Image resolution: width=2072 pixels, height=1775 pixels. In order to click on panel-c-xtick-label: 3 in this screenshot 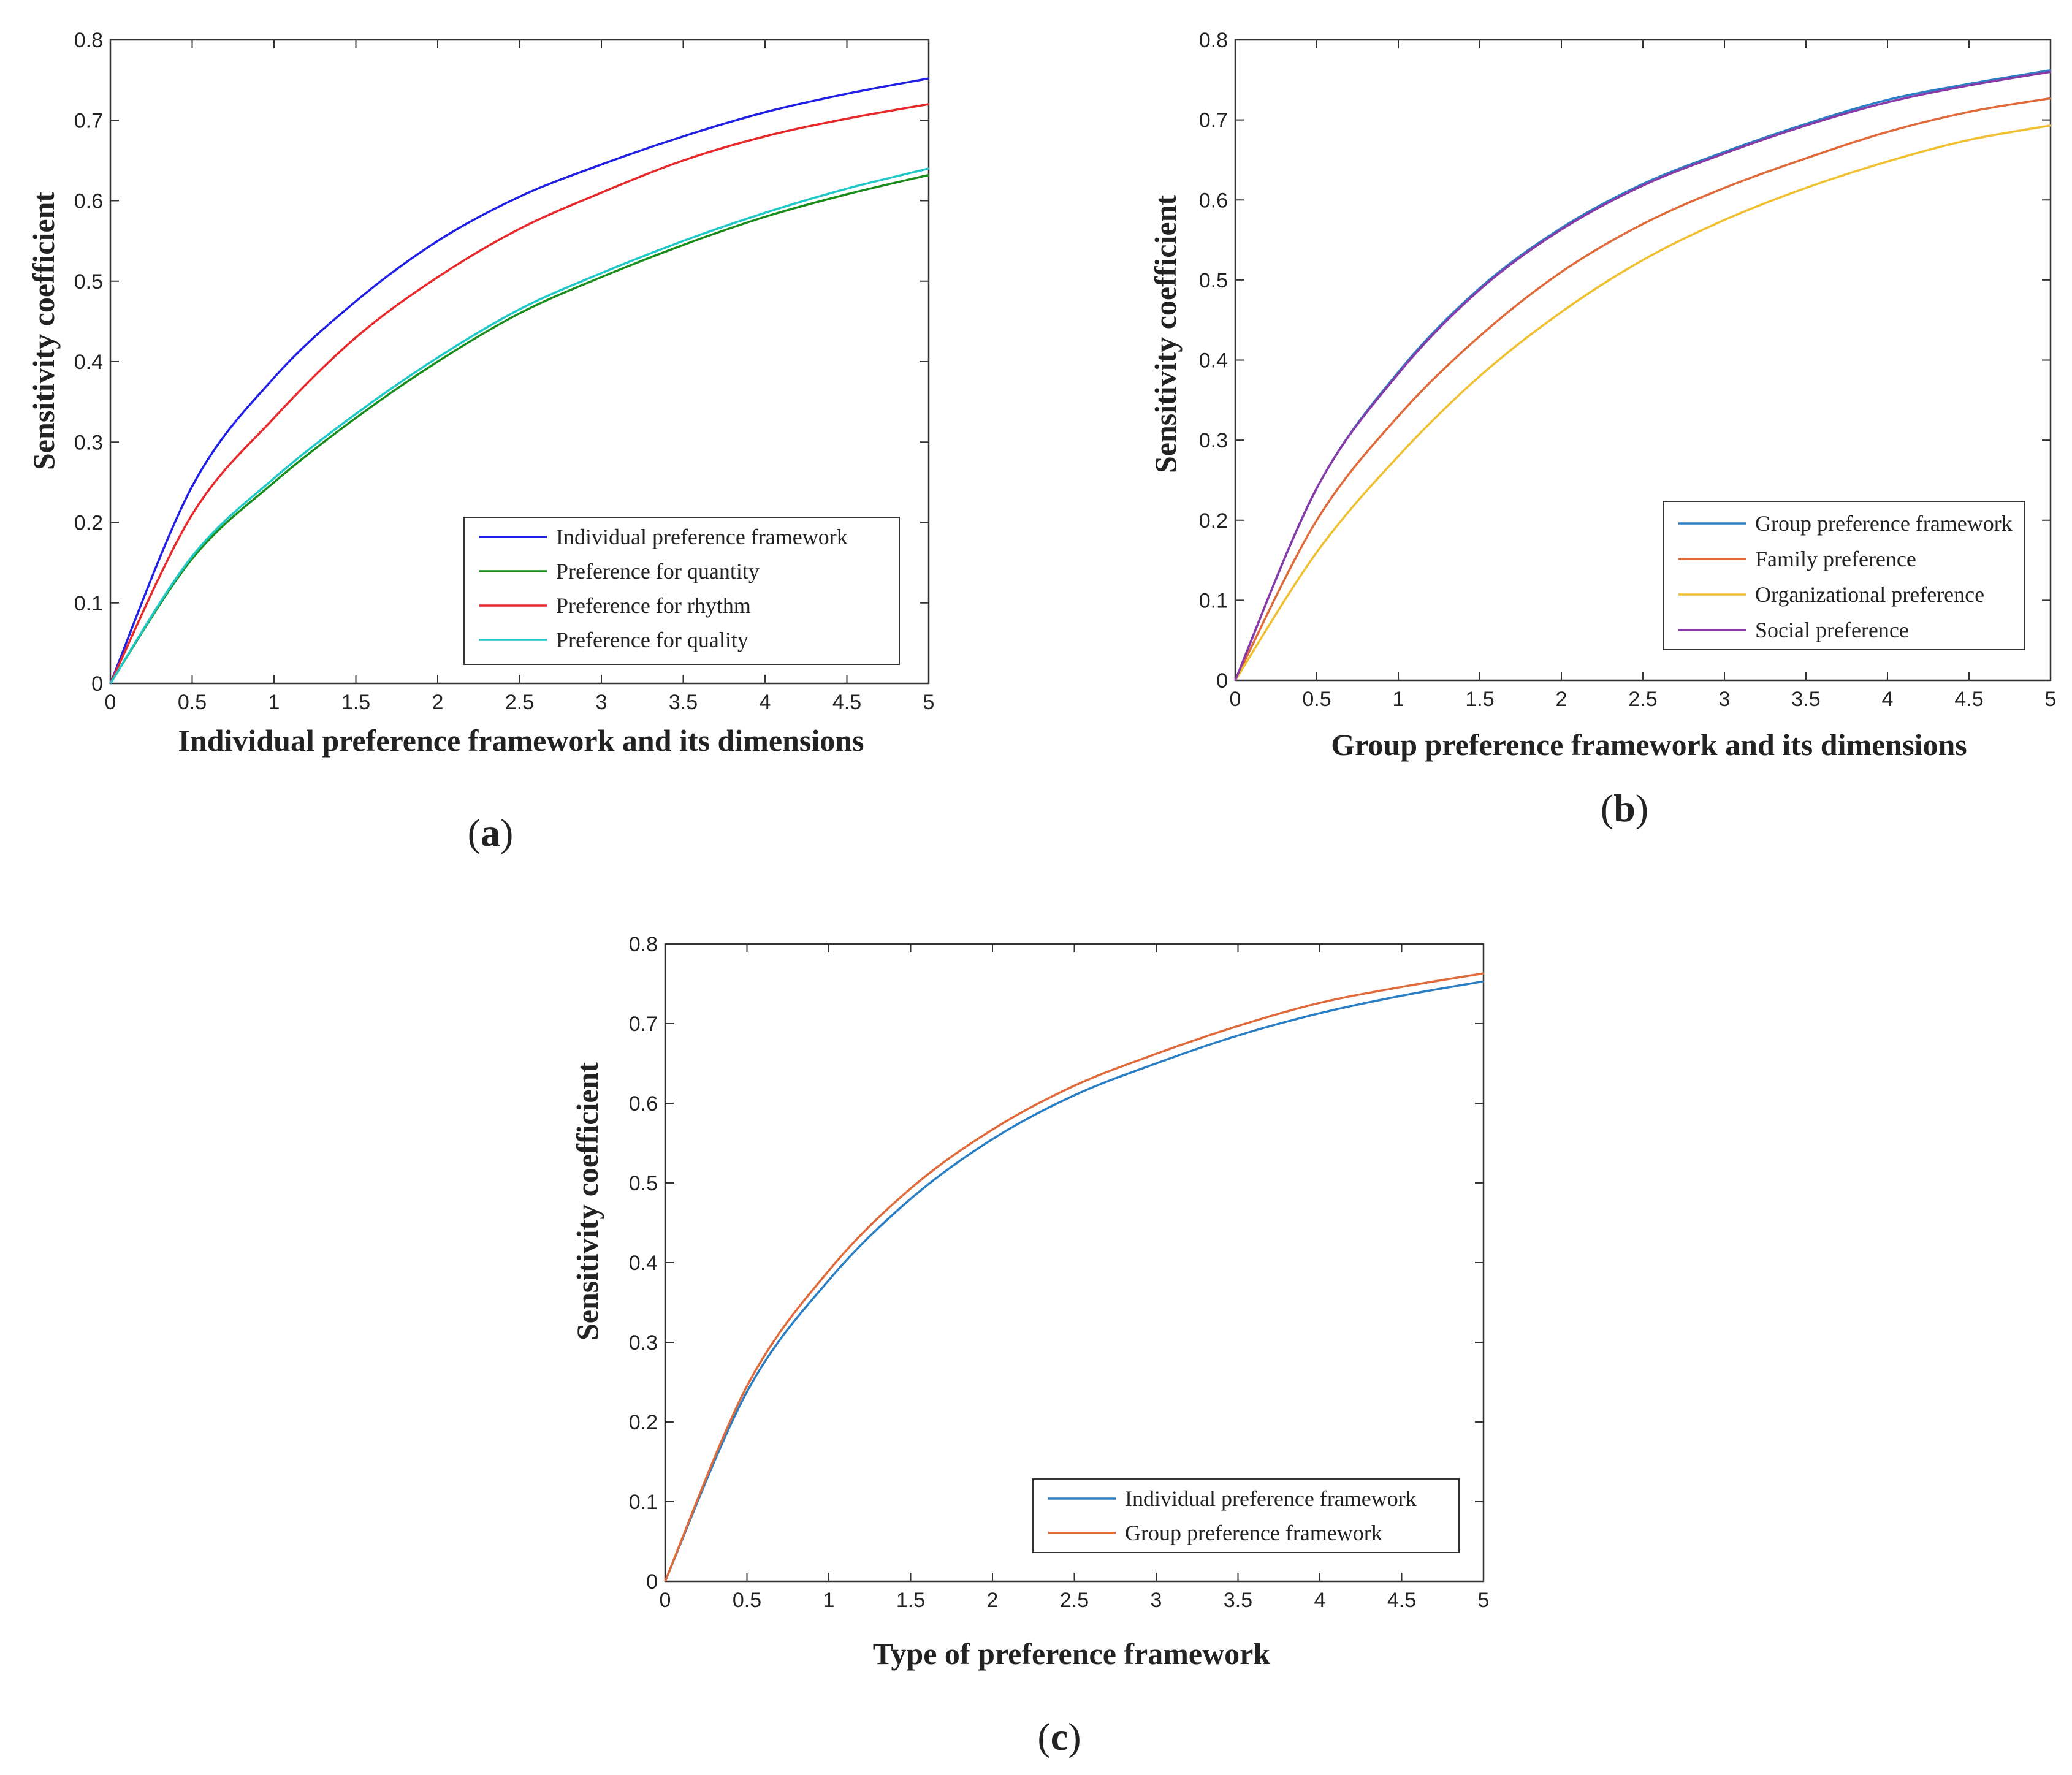, I will do `click(1156, 1600)`.